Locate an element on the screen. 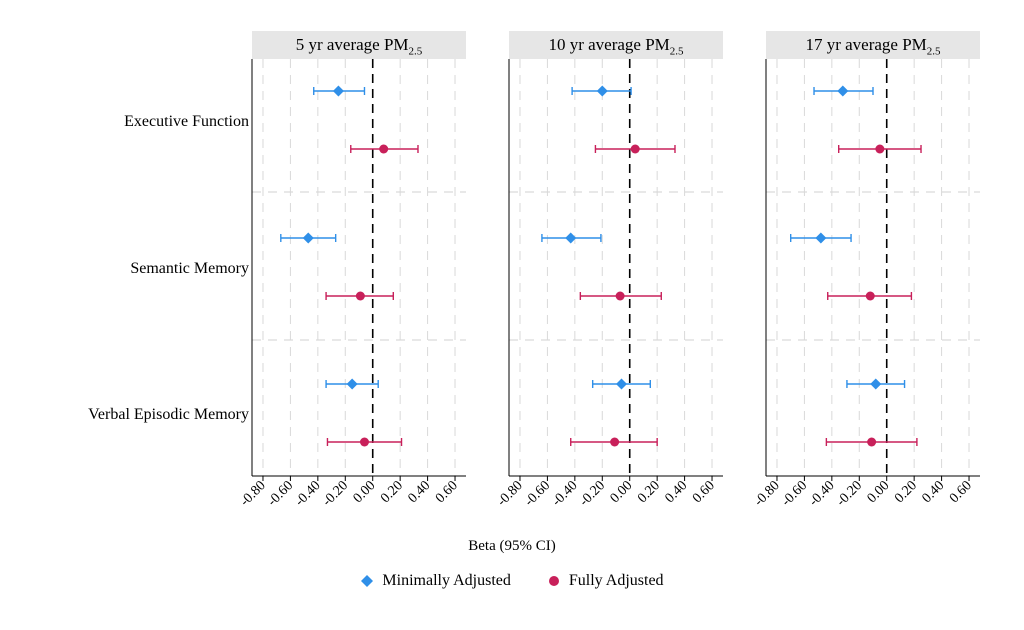 This screenshot has height=630, width=1024. panel-title-17yr: 17 yr average PM2.5 is located at coordinates (873, 45).